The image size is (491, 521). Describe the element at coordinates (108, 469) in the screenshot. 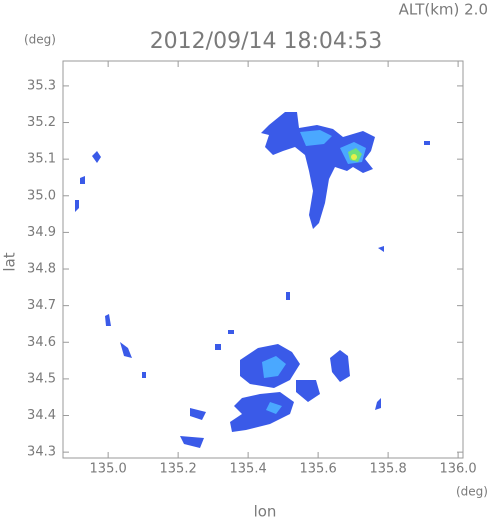

I see `x-tick-label: 135.0` at that location.